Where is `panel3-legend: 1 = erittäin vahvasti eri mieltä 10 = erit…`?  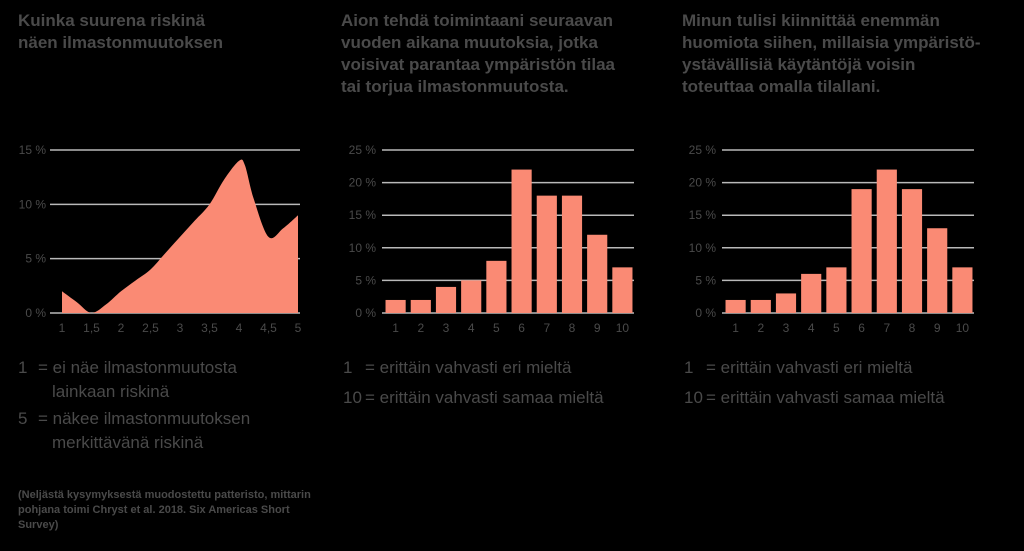 panel3-legend: 1 = erittäin vahvasti eri mieltä 10 = erit… is located at coordinates (814, 383).